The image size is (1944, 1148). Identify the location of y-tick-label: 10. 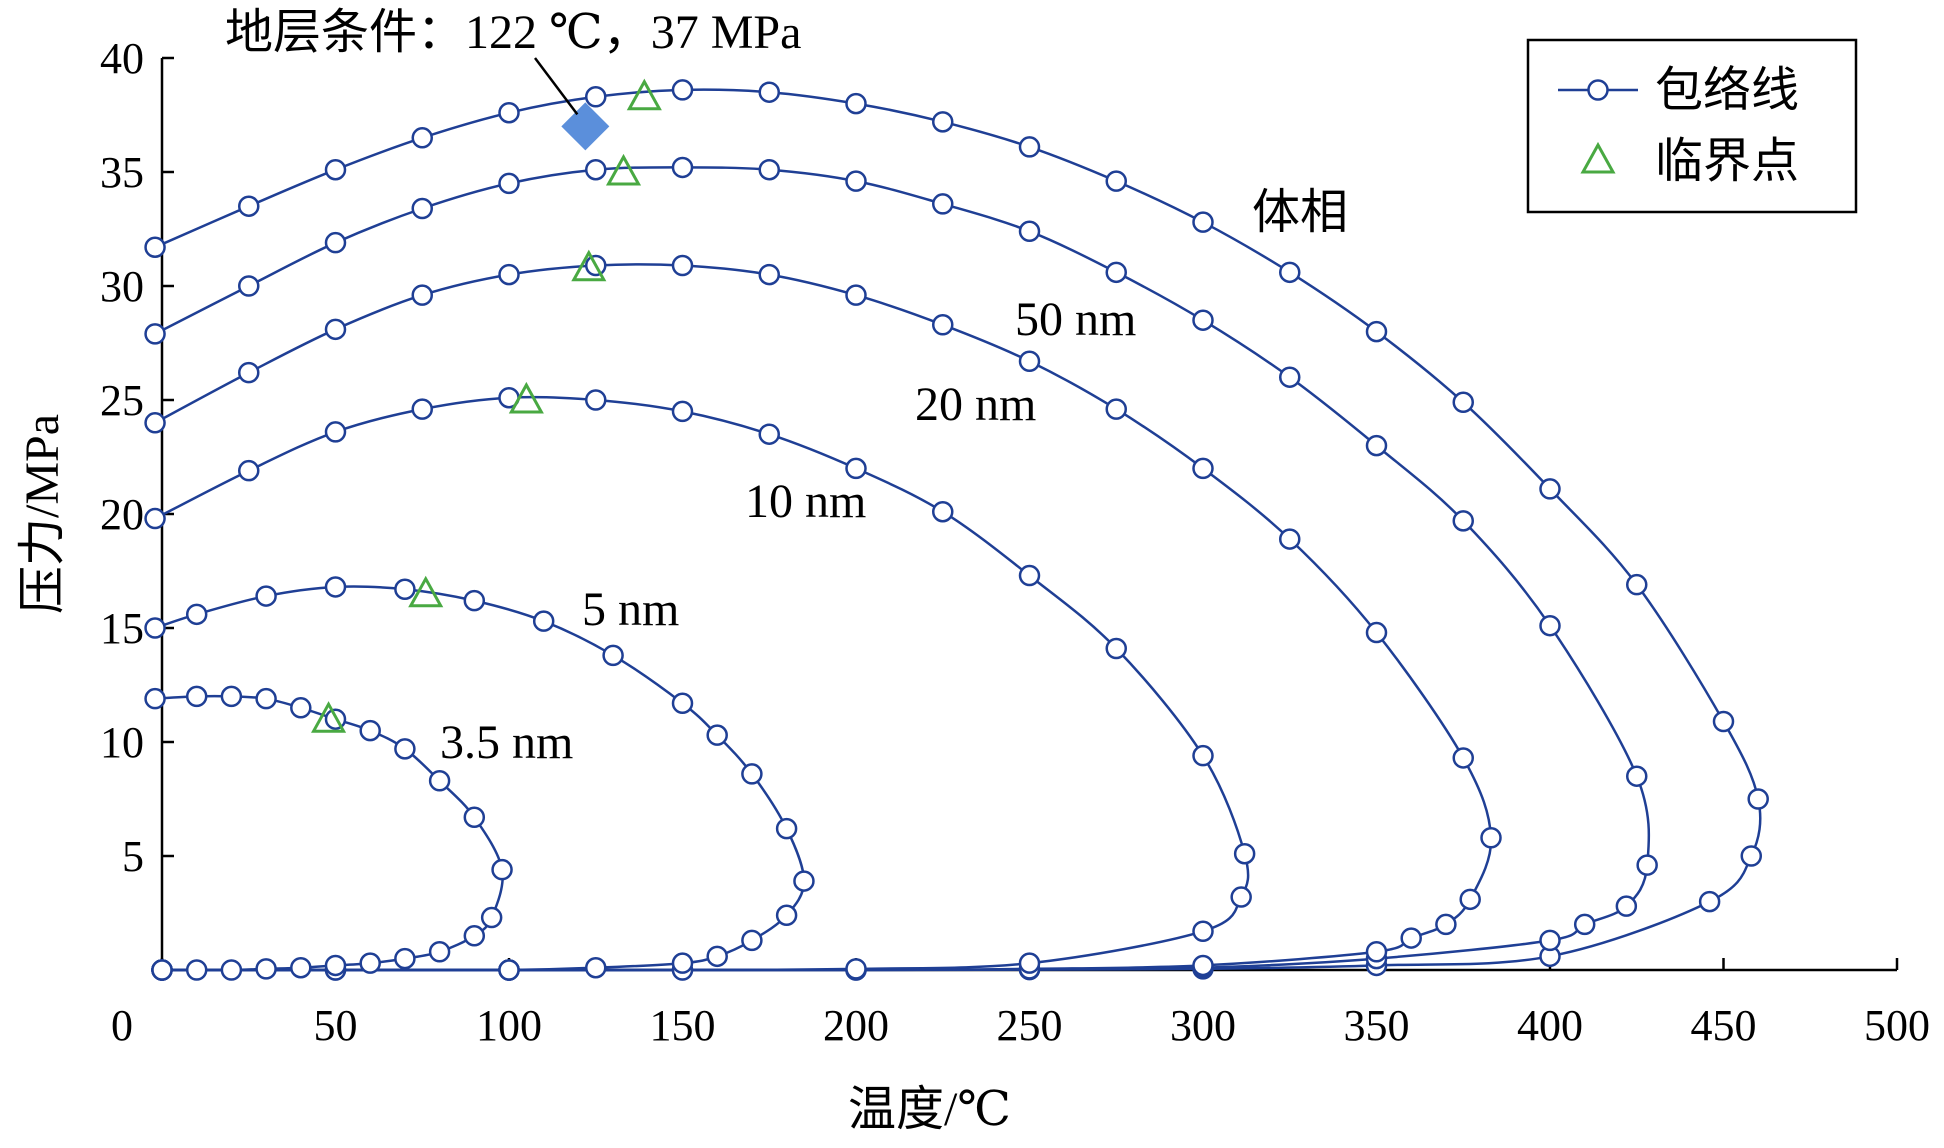
(122, 742).